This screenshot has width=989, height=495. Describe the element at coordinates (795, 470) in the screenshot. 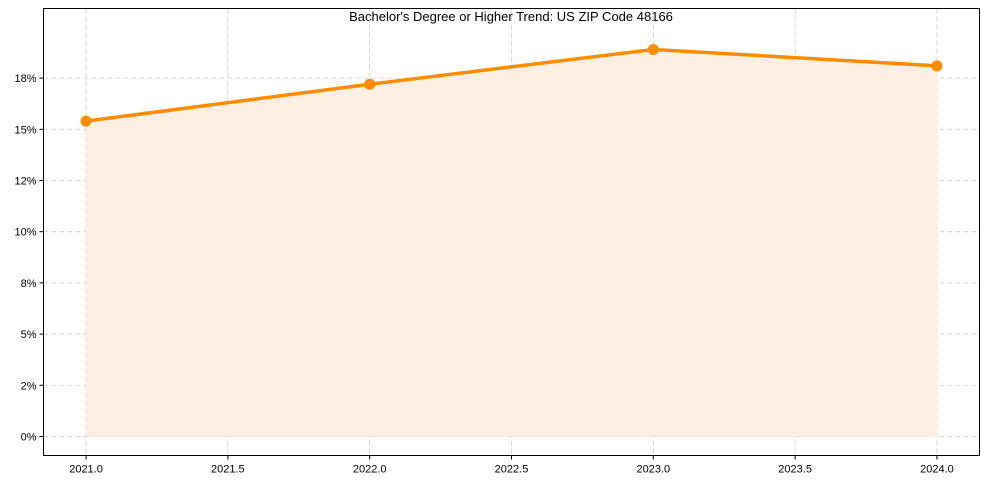

I see `x-tick-label: 2023.5` at that location.